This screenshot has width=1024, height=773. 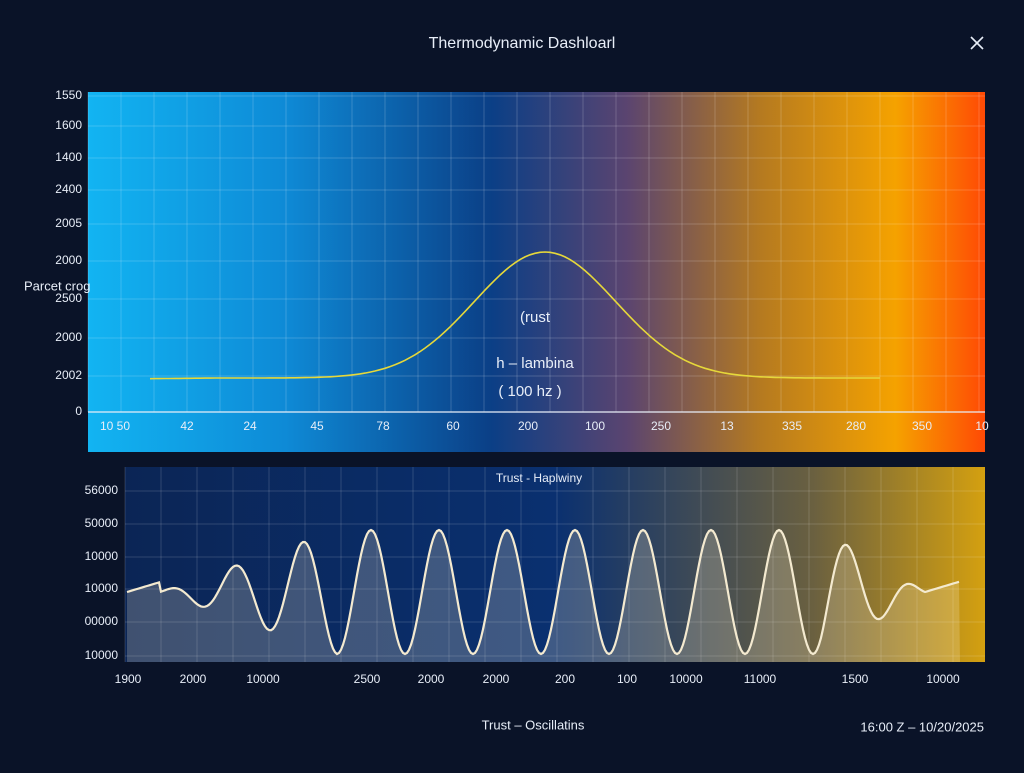 What do you see at coordinates (68, 189) in the screenshot?
I see `y-tick-label: 2400` at bounding box center [68, 189].